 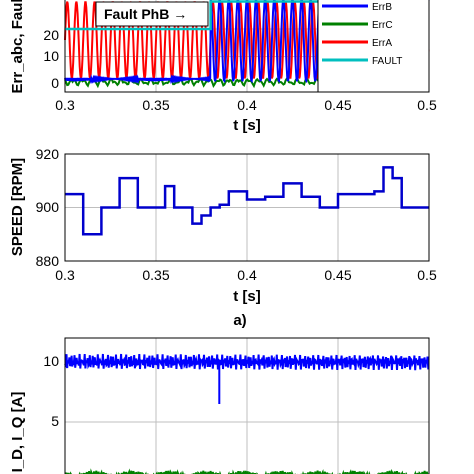 What do you see at coordinates (155, 275) in the screenshot?
I see `xtick-speed-1: 0.35` at bounding box center [155, 275].